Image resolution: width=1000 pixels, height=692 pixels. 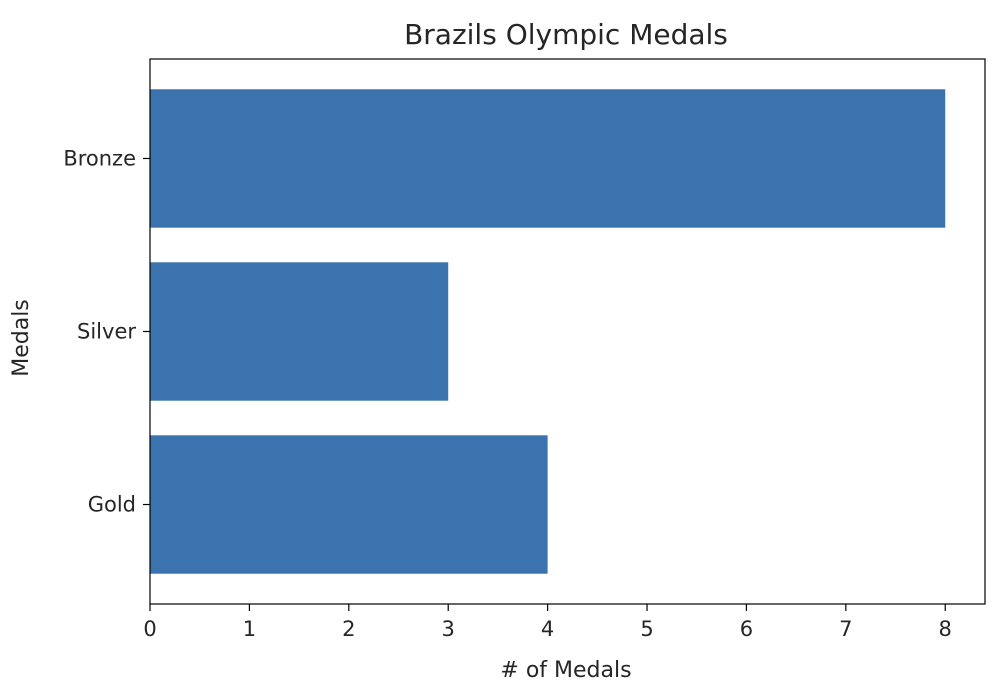 I want to click on y-axis-label: Medals, so click(x=21, y=338).